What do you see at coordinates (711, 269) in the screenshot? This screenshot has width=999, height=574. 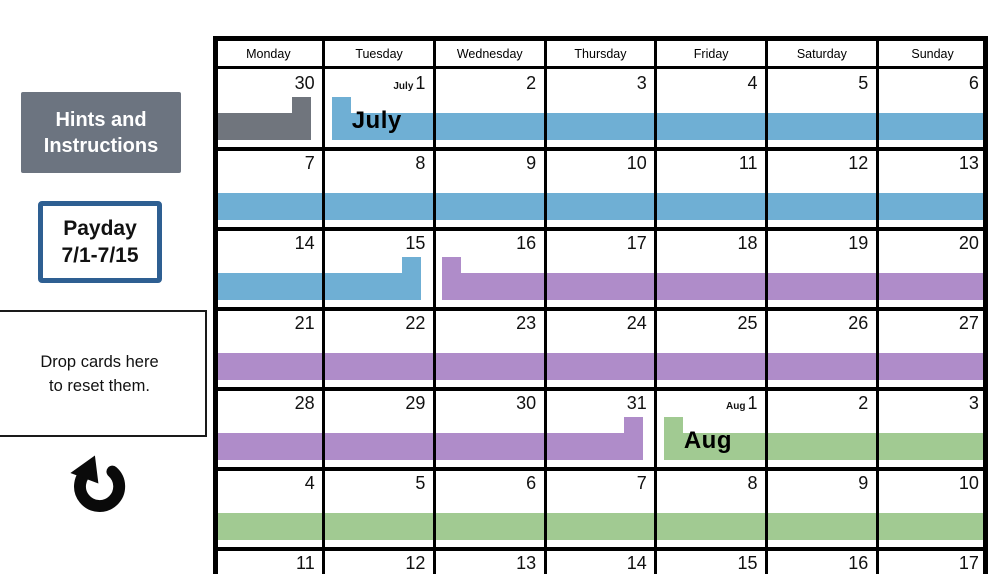 I see `day-cell: 18` at bounding box center [711, 269].